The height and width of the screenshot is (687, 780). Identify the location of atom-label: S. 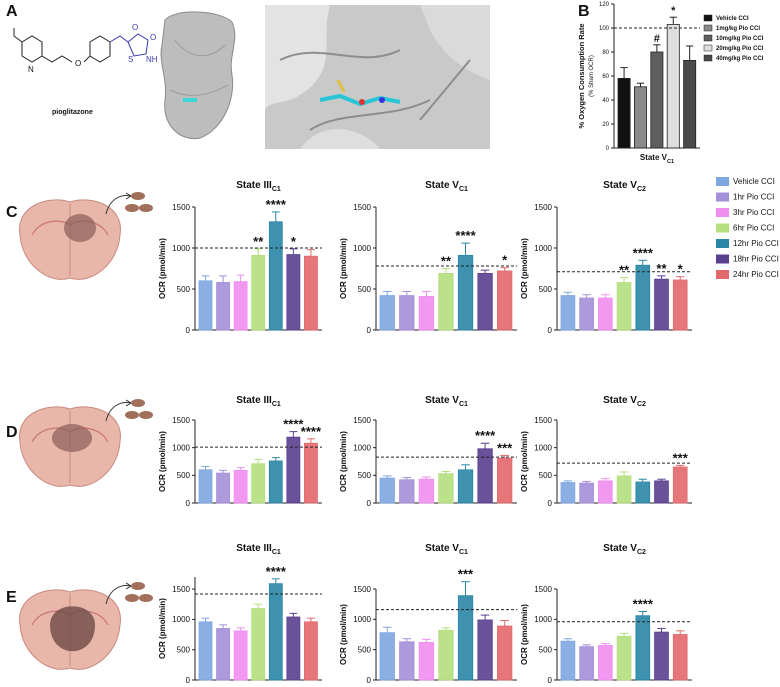
(130, 59).